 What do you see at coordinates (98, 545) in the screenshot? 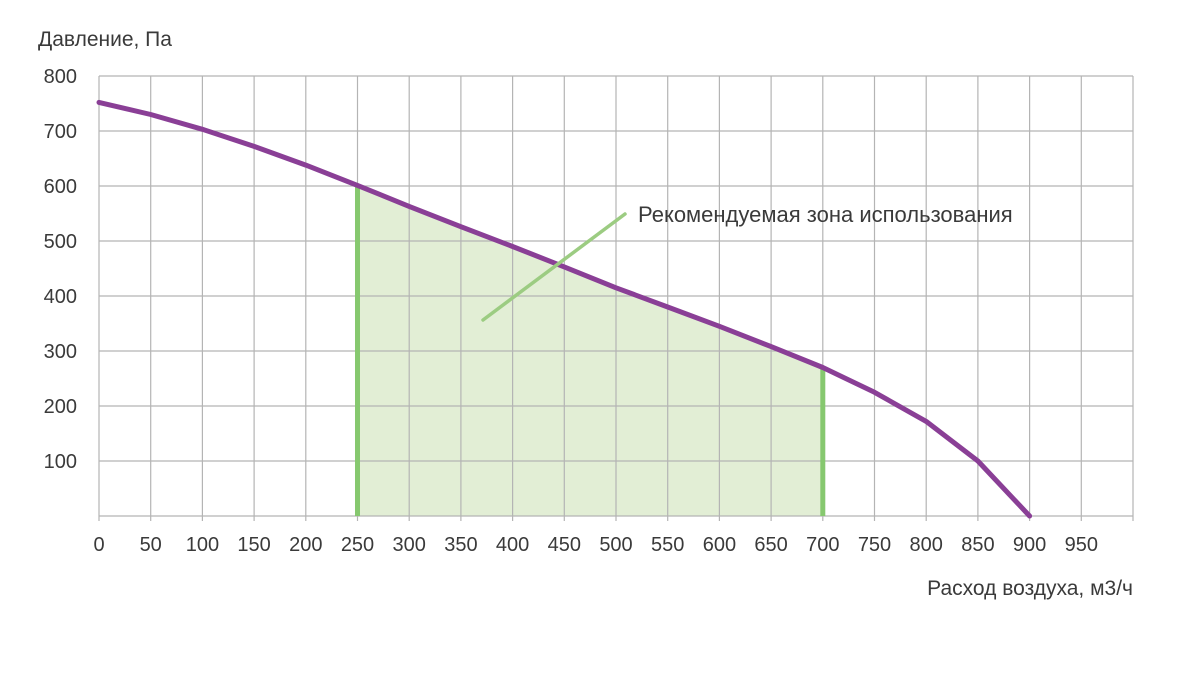
I see `x-tick-label: 0` at bounding box center [98, 545].